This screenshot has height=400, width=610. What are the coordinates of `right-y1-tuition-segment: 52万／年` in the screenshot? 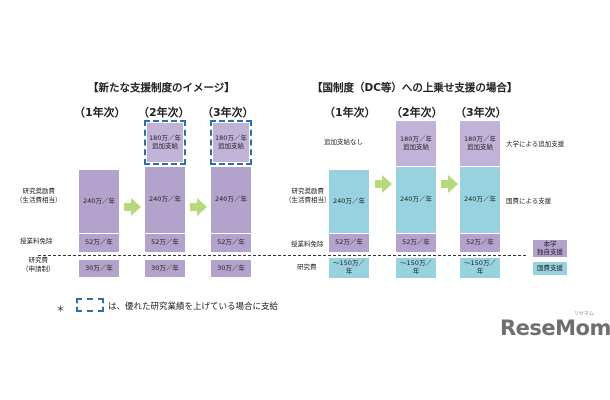 It's located at (349, 243).